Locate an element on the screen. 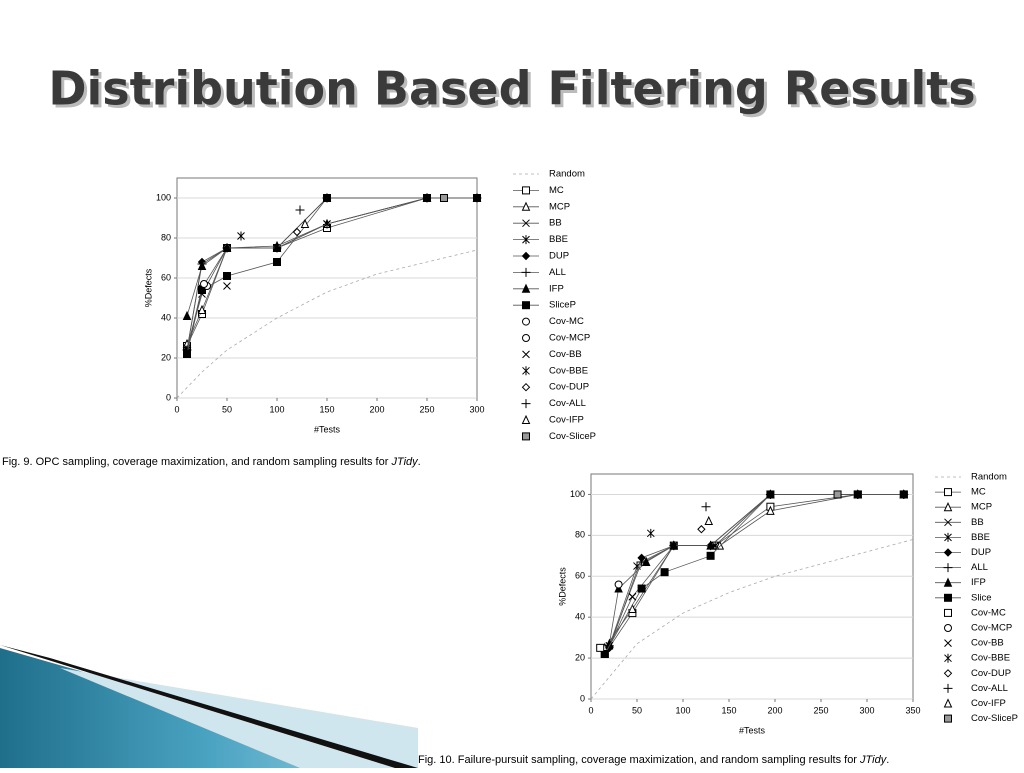  legend-label: DUP is located at coordinates (981, 552).